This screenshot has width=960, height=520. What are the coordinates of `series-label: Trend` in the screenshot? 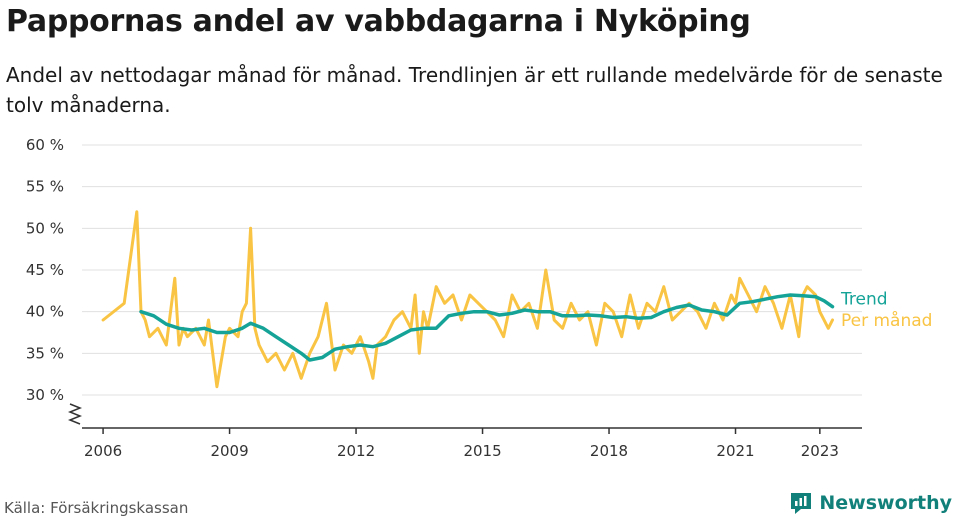 It's located at (864, 300).